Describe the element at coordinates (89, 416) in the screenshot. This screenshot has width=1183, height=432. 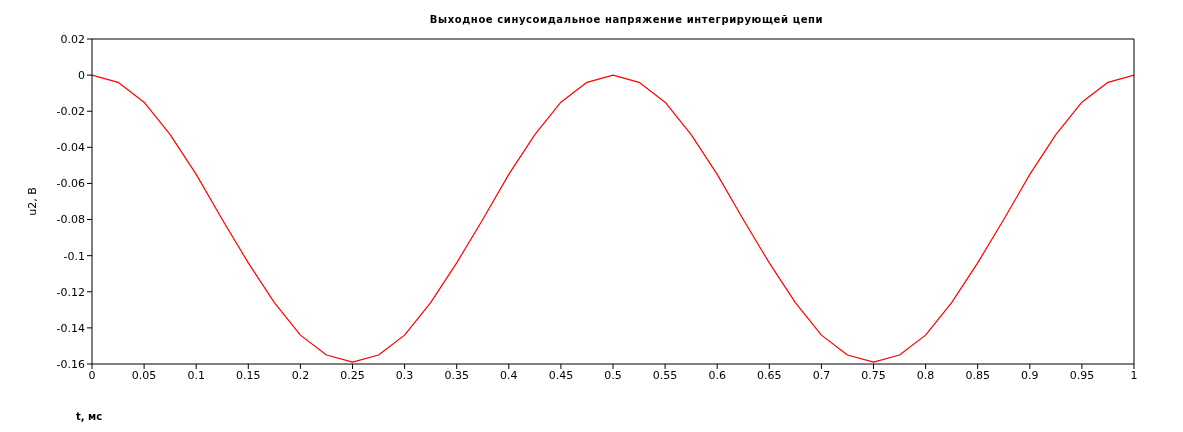
I see `x-axis-title: t, мс` at that location.